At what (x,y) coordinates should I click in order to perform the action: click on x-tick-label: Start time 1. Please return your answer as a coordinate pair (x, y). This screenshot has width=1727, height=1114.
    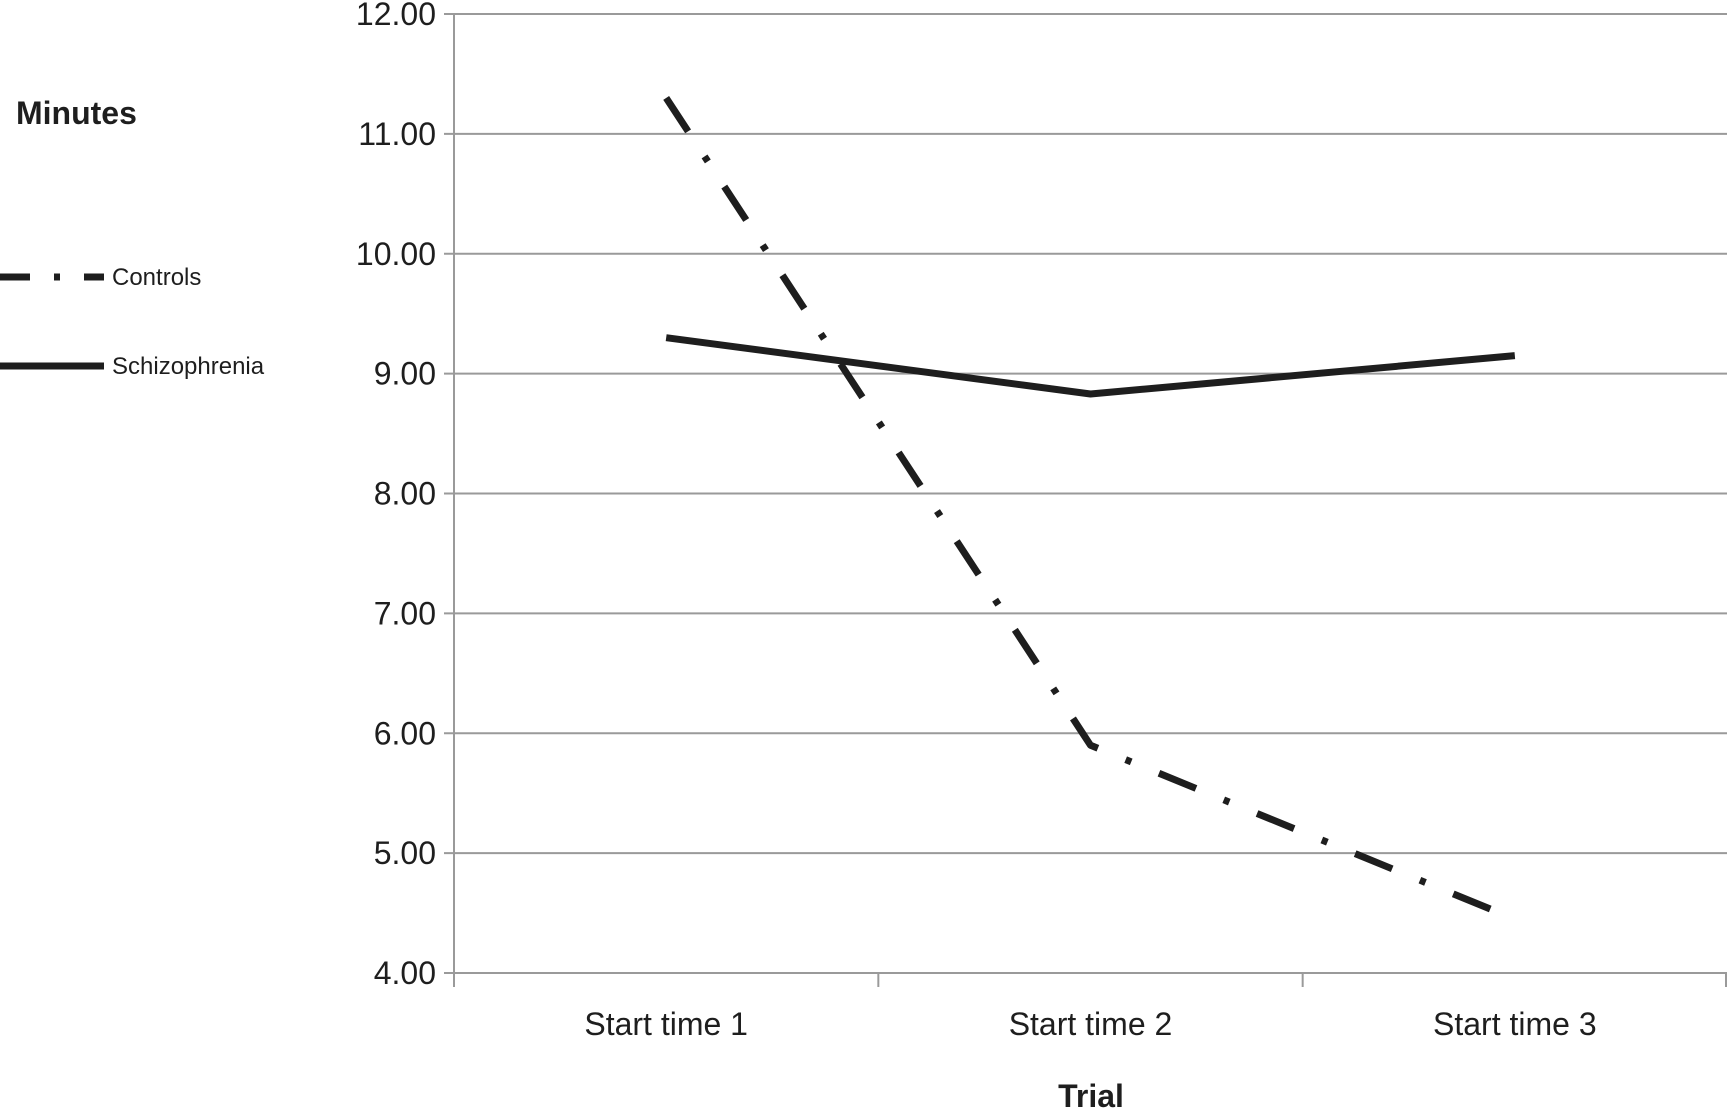
    Looking at the image, I should click on (666, 1024).